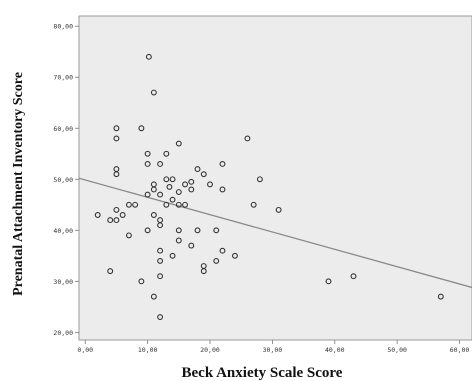 This screenshot has height=381, width=472. Describe the element at coordinates (63, 231) in the screenshot. I see `y-tick-label: 40,00` at that location.